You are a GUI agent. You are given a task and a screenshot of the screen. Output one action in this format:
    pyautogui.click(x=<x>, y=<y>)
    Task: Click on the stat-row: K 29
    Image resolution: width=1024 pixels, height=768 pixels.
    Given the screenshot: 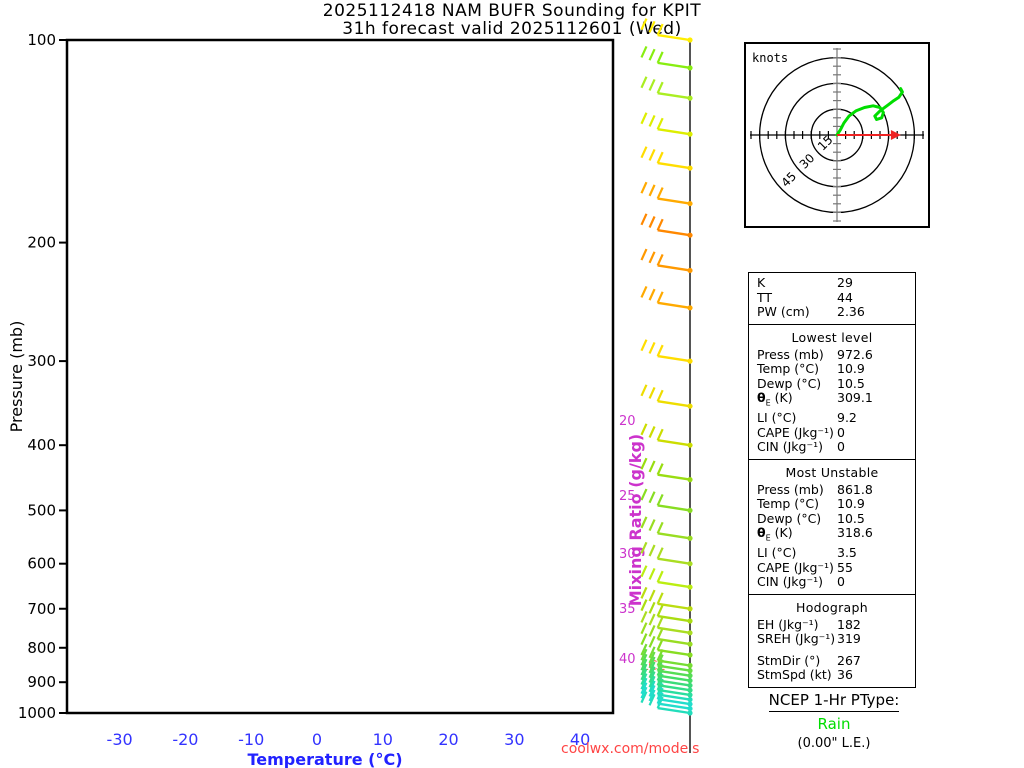 What is the action you would take?
    pyautogui.click(x=832, y=283)
    